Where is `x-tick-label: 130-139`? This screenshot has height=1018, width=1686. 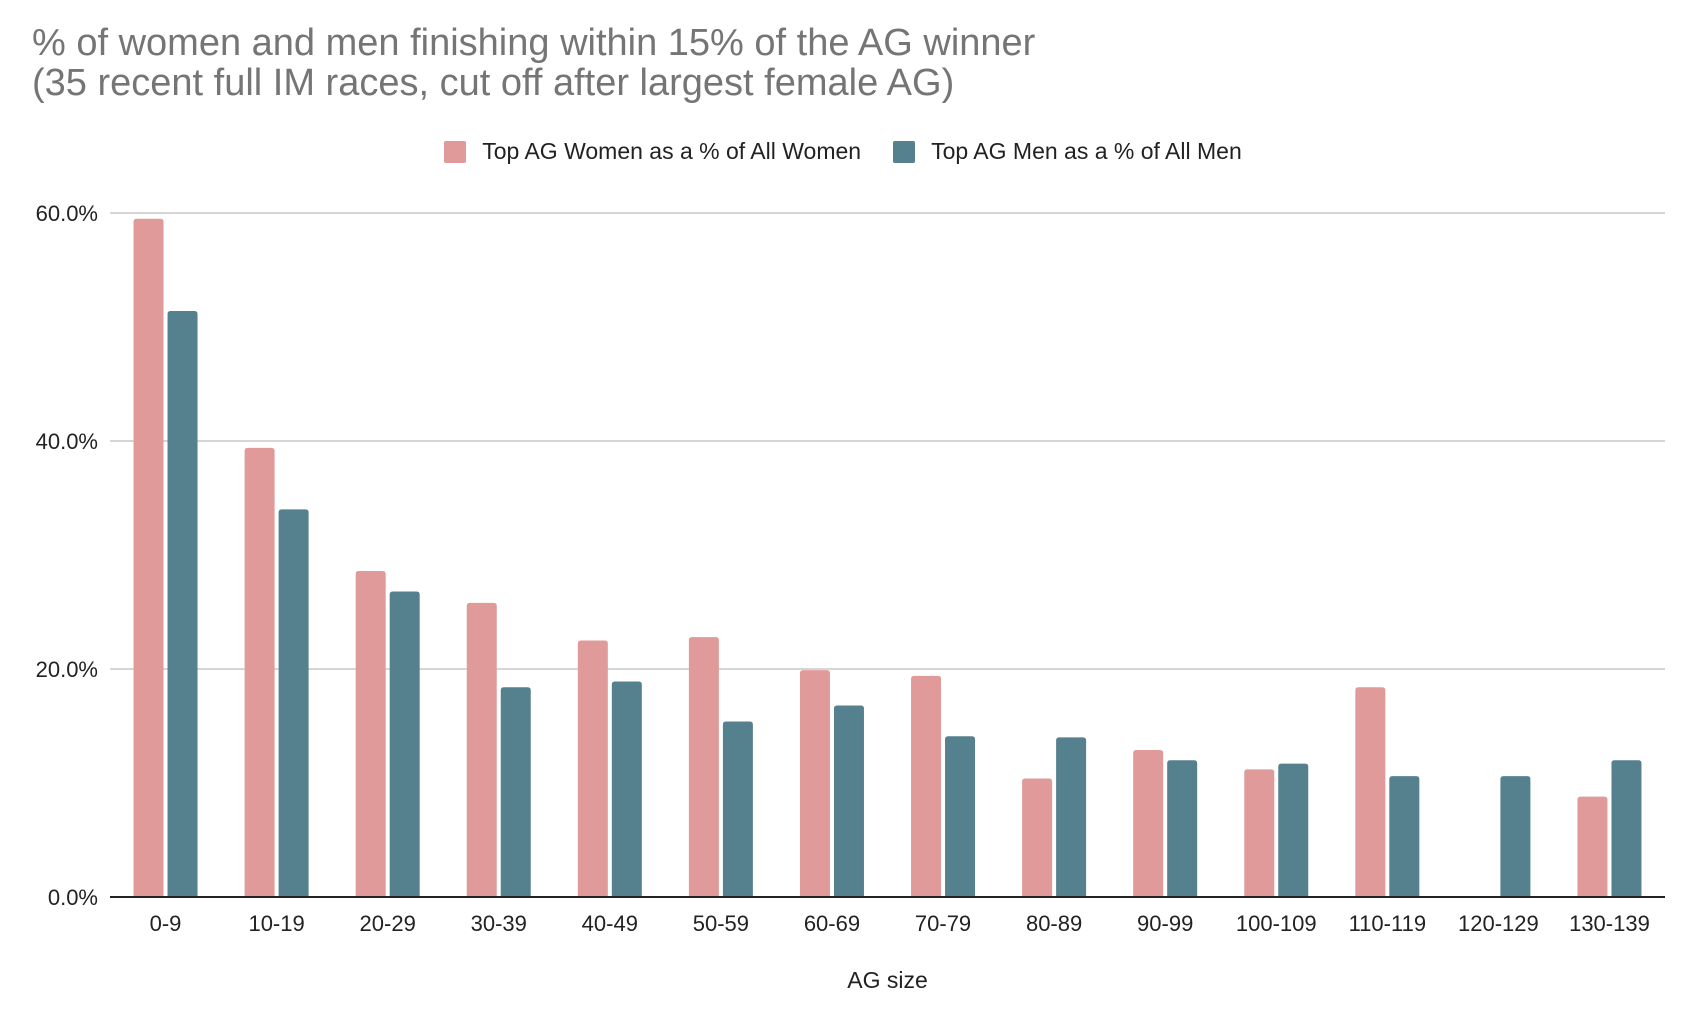
x-tick-label: 130-139 is located at coordinates (1609, 923).